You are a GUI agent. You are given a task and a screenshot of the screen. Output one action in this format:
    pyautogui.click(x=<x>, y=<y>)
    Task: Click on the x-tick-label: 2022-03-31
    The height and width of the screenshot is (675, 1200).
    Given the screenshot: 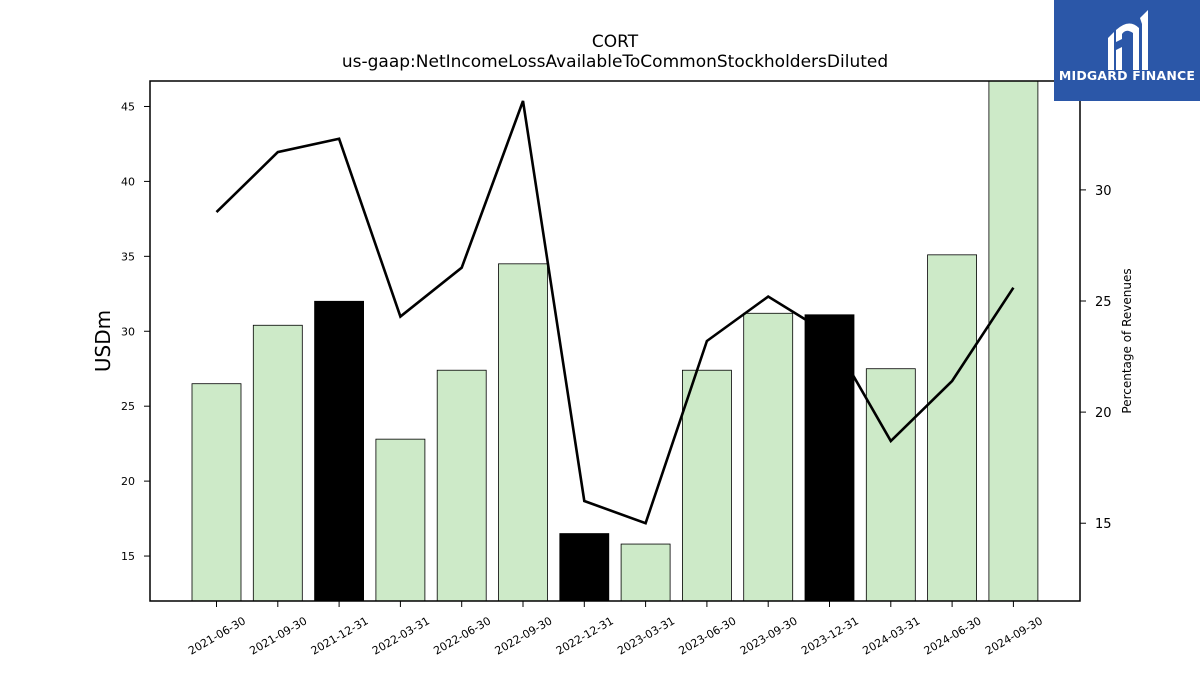 What is the action you would take?
    pyautogui.click(x=401, y=635)
    